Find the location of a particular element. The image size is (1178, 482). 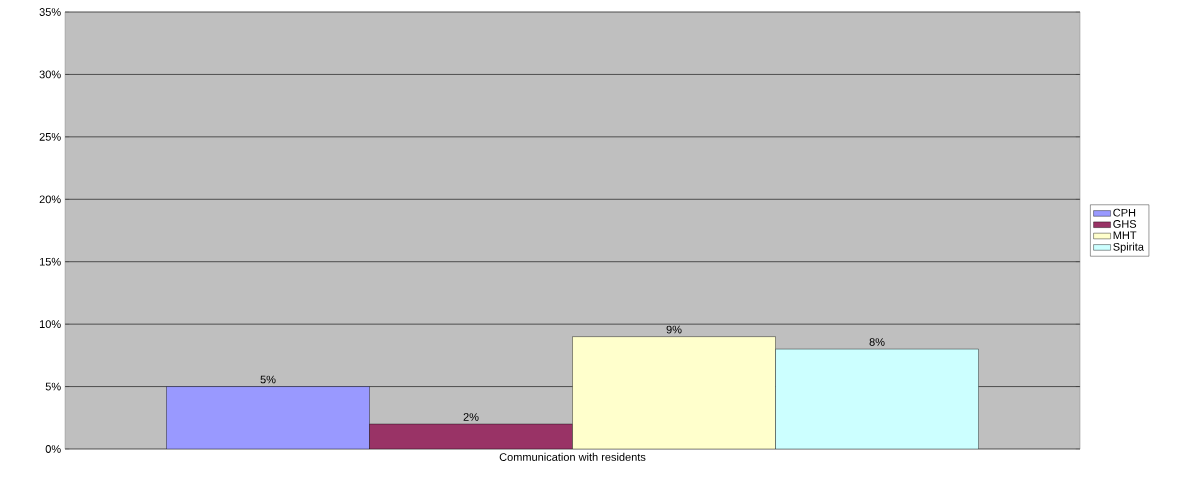

legend-label: CPH is located at coordinates (1124, 212).